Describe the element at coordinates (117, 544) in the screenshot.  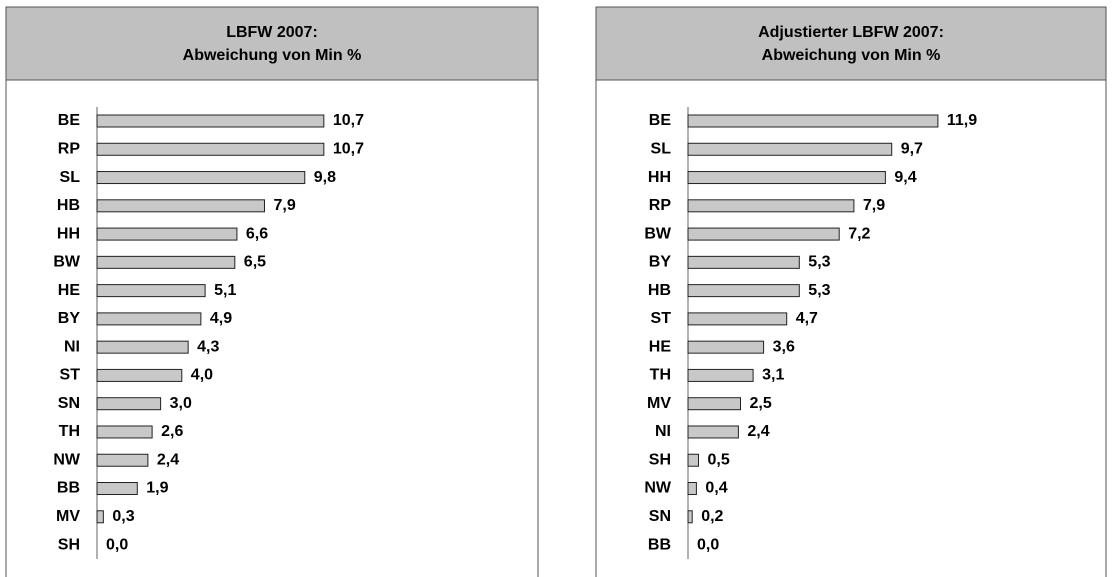
I see `value-label: 0,0` at that location.